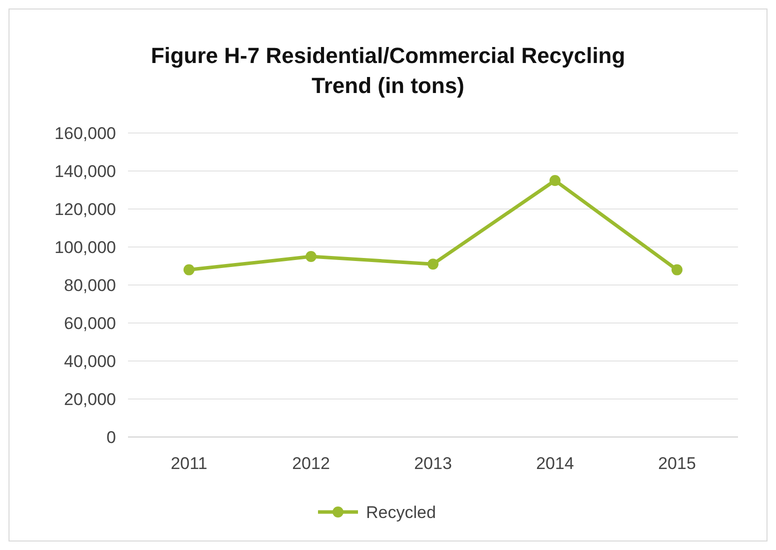 The image size is (776, 550). Describe the element at coordinates (85, 171) in the screenshot. I see `y-tick-label: 140,000` at that location.